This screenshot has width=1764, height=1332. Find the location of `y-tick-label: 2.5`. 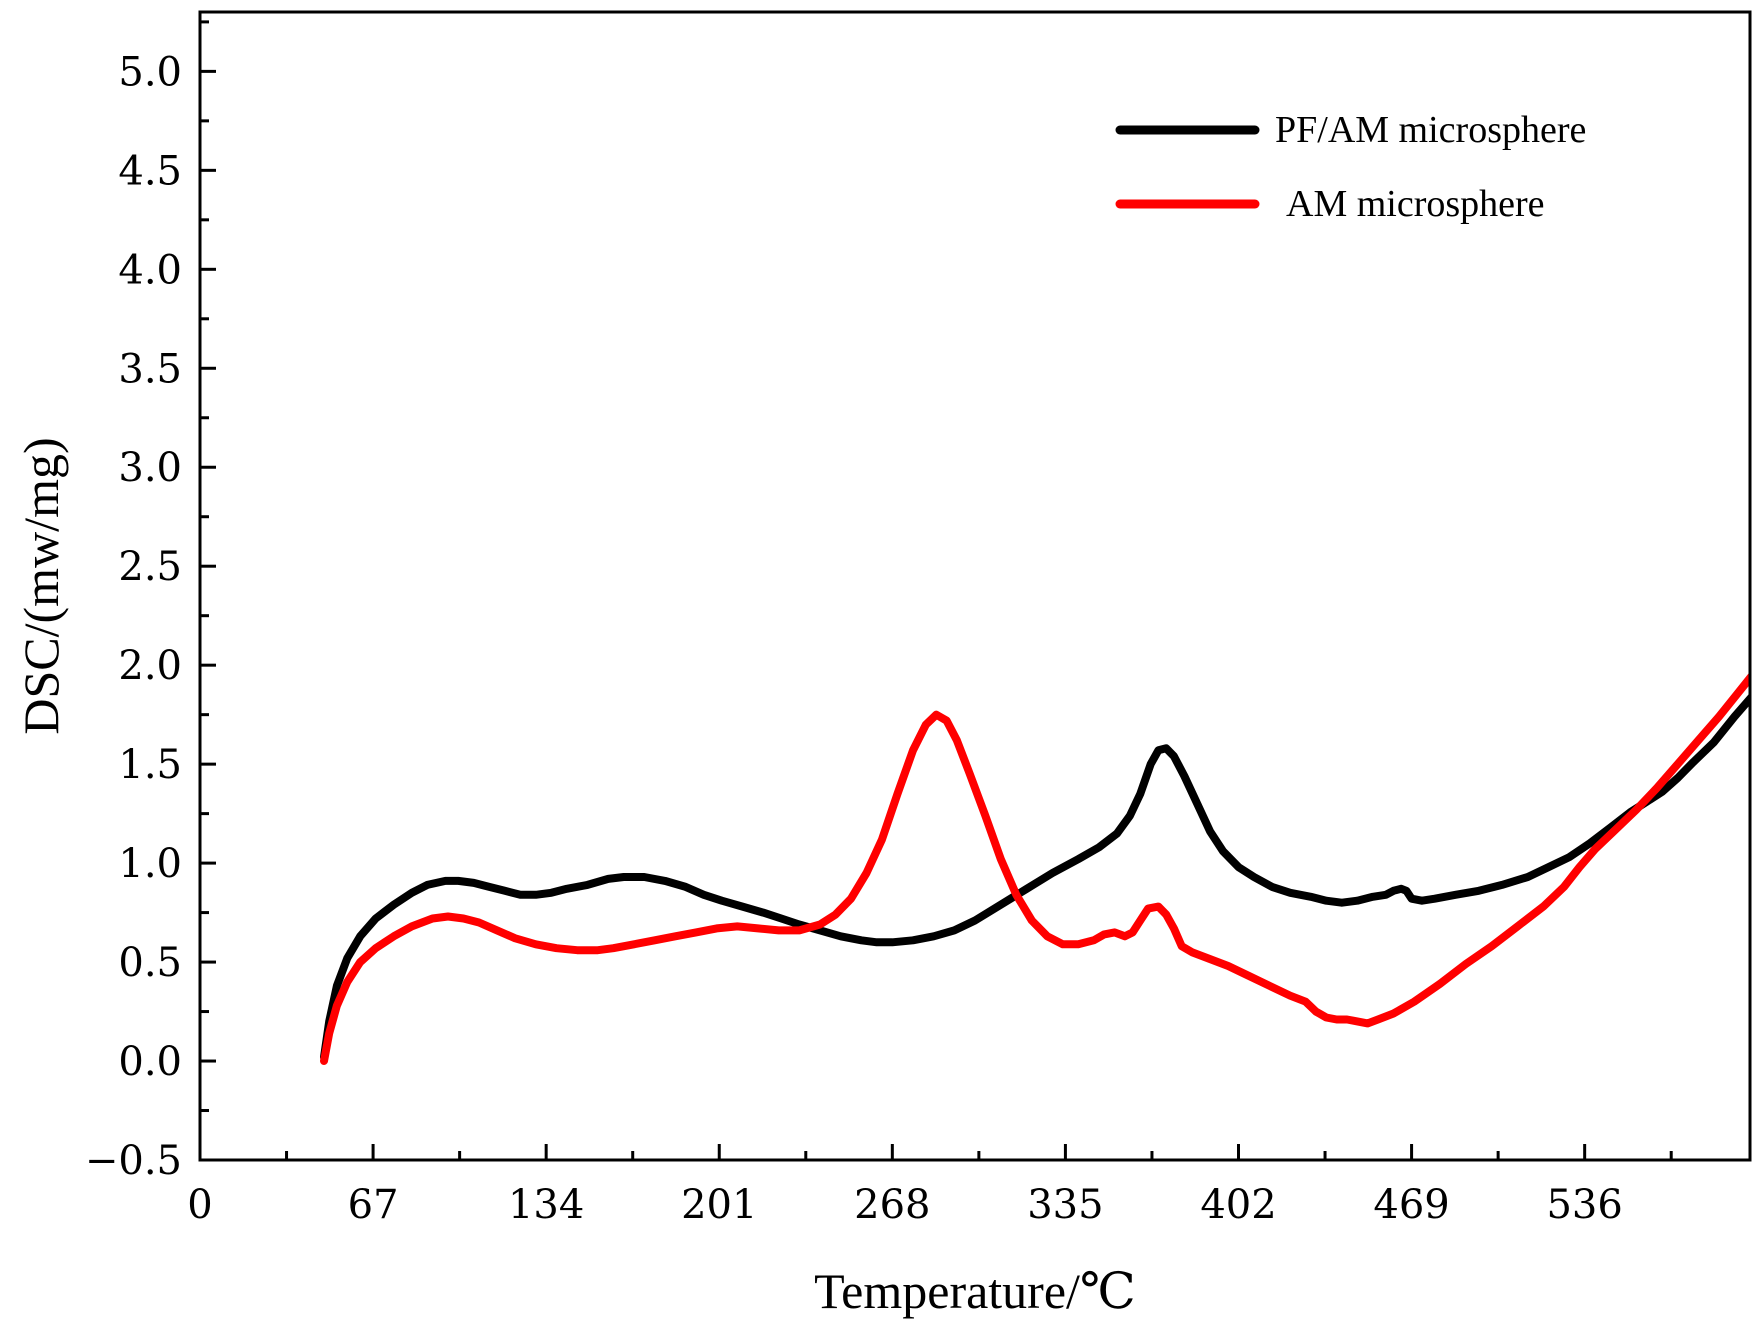

y-tick-label: 2.5 is located at coordinates (150, 567).